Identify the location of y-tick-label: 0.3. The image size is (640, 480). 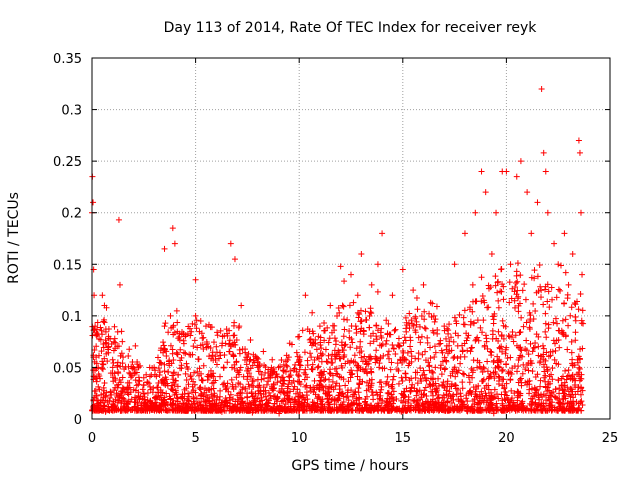
(71, 111).